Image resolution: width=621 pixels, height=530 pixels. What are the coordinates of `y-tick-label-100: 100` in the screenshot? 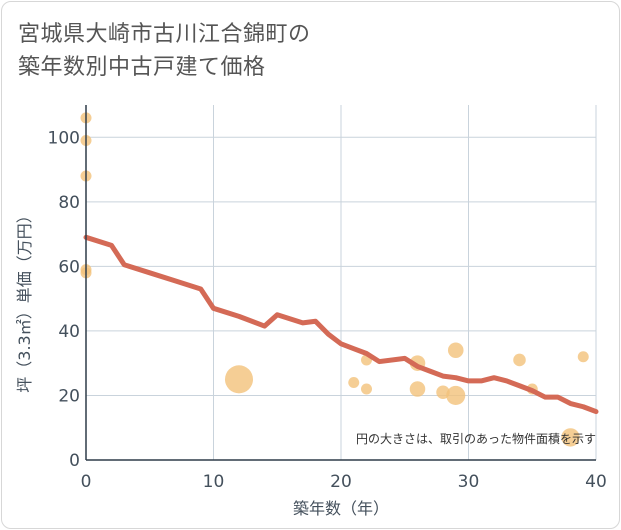 It's located at (64, 138).